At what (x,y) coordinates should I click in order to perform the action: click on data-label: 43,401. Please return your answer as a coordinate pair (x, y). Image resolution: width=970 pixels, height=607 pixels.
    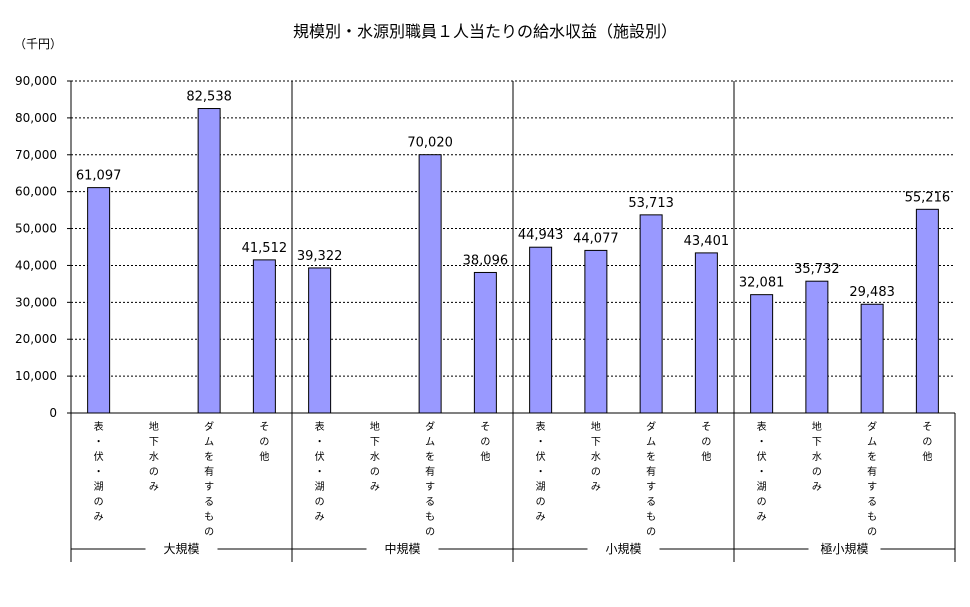
    Looking at the image, I should click on (707, 241).